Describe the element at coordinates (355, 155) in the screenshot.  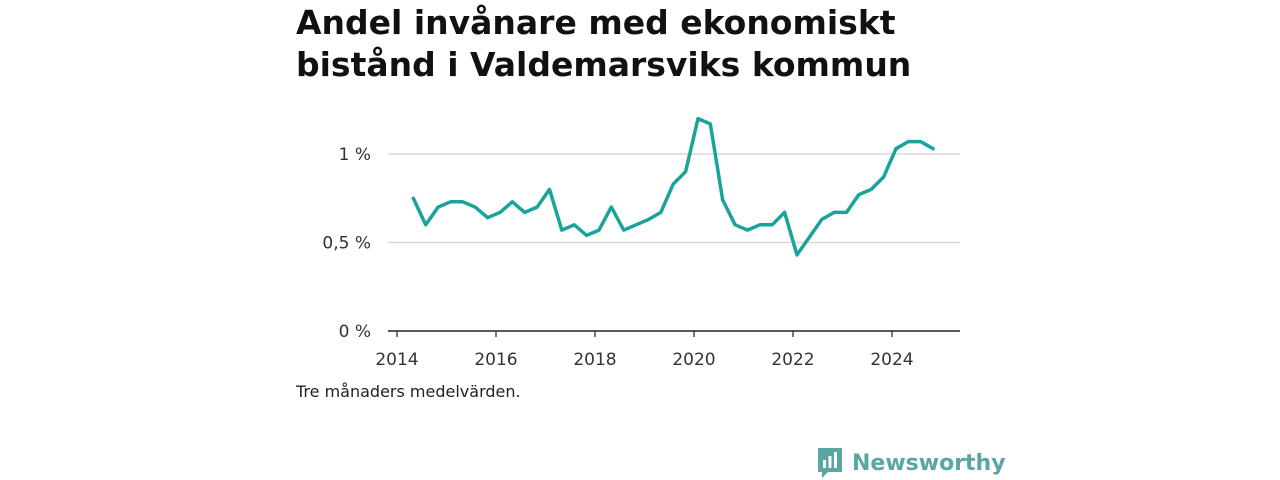
I see `y-tick-label: 1 %` at that location.